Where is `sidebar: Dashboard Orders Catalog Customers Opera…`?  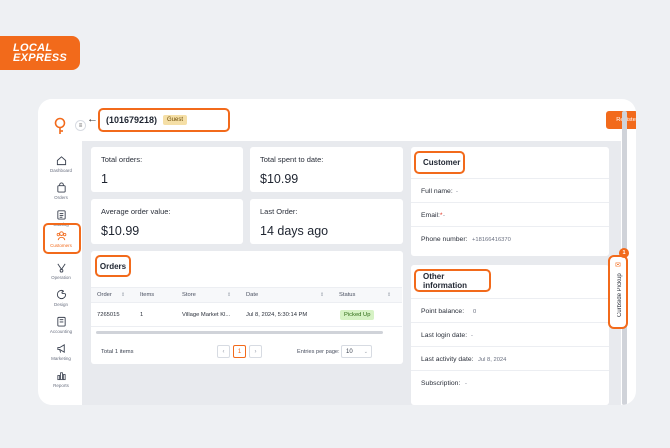 sidebar: Dashboard Orders Catalog Customers Opera… is located at coordinates (61, 252).